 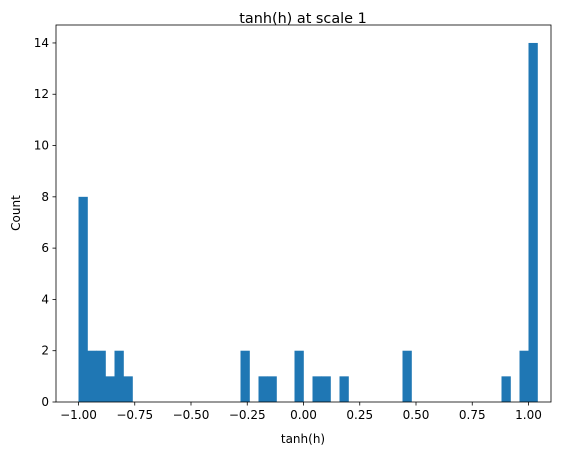 What do you see at coordinates (16, 213) in the screenshot?
I see `y-axis-label: Count` at bounding box center [16, 213].